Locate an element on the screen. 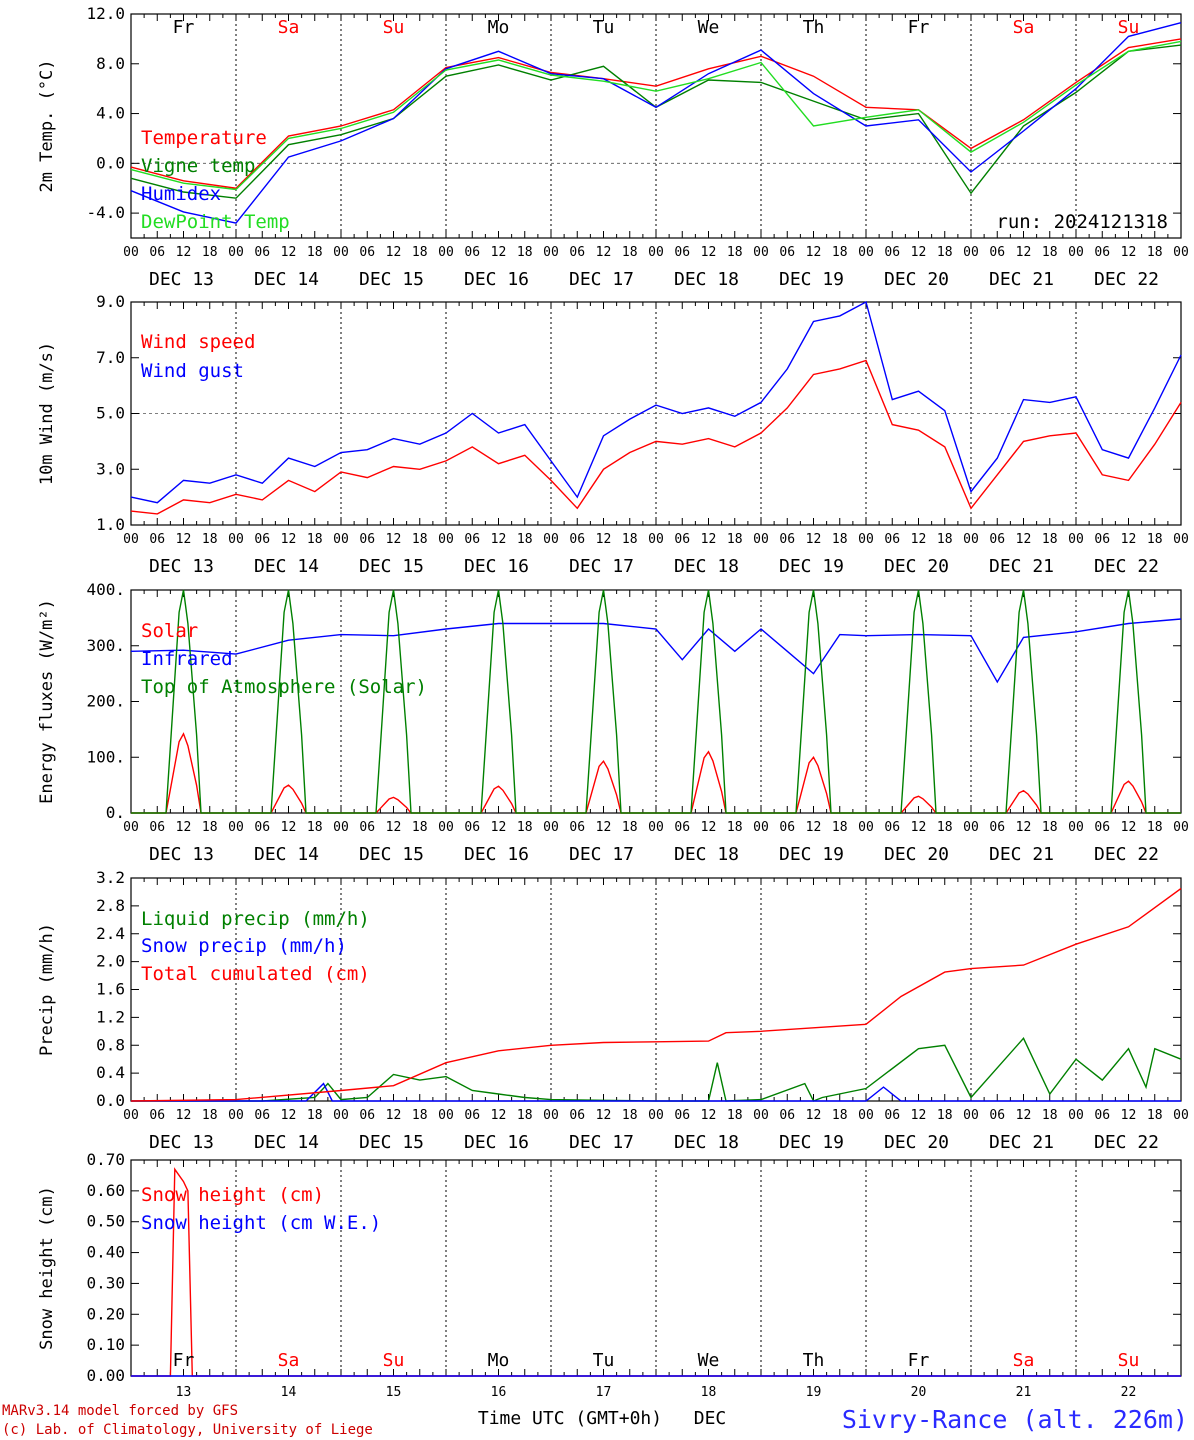  weekday-label: Mo is located at coordinates (499, 27).